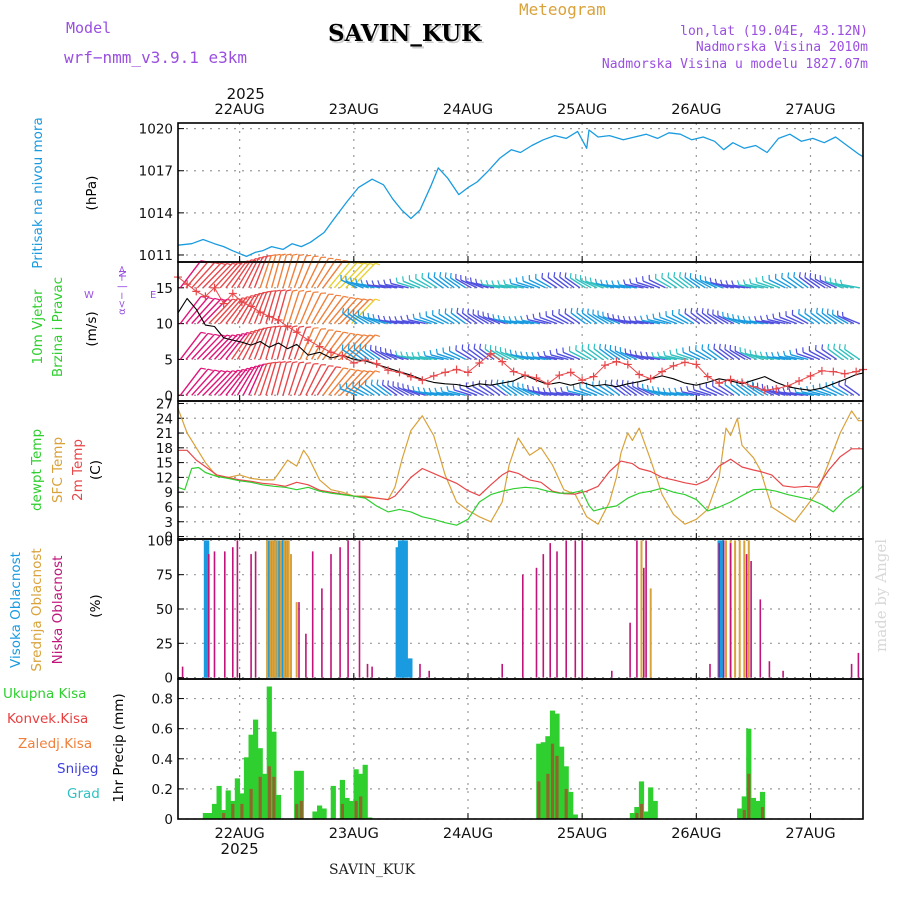 This screenshot has height=900, width=900. Describe the element at coordinates (372, 870) in the screenshot. I see `footer-station: SAVIN_KUK` at that location.